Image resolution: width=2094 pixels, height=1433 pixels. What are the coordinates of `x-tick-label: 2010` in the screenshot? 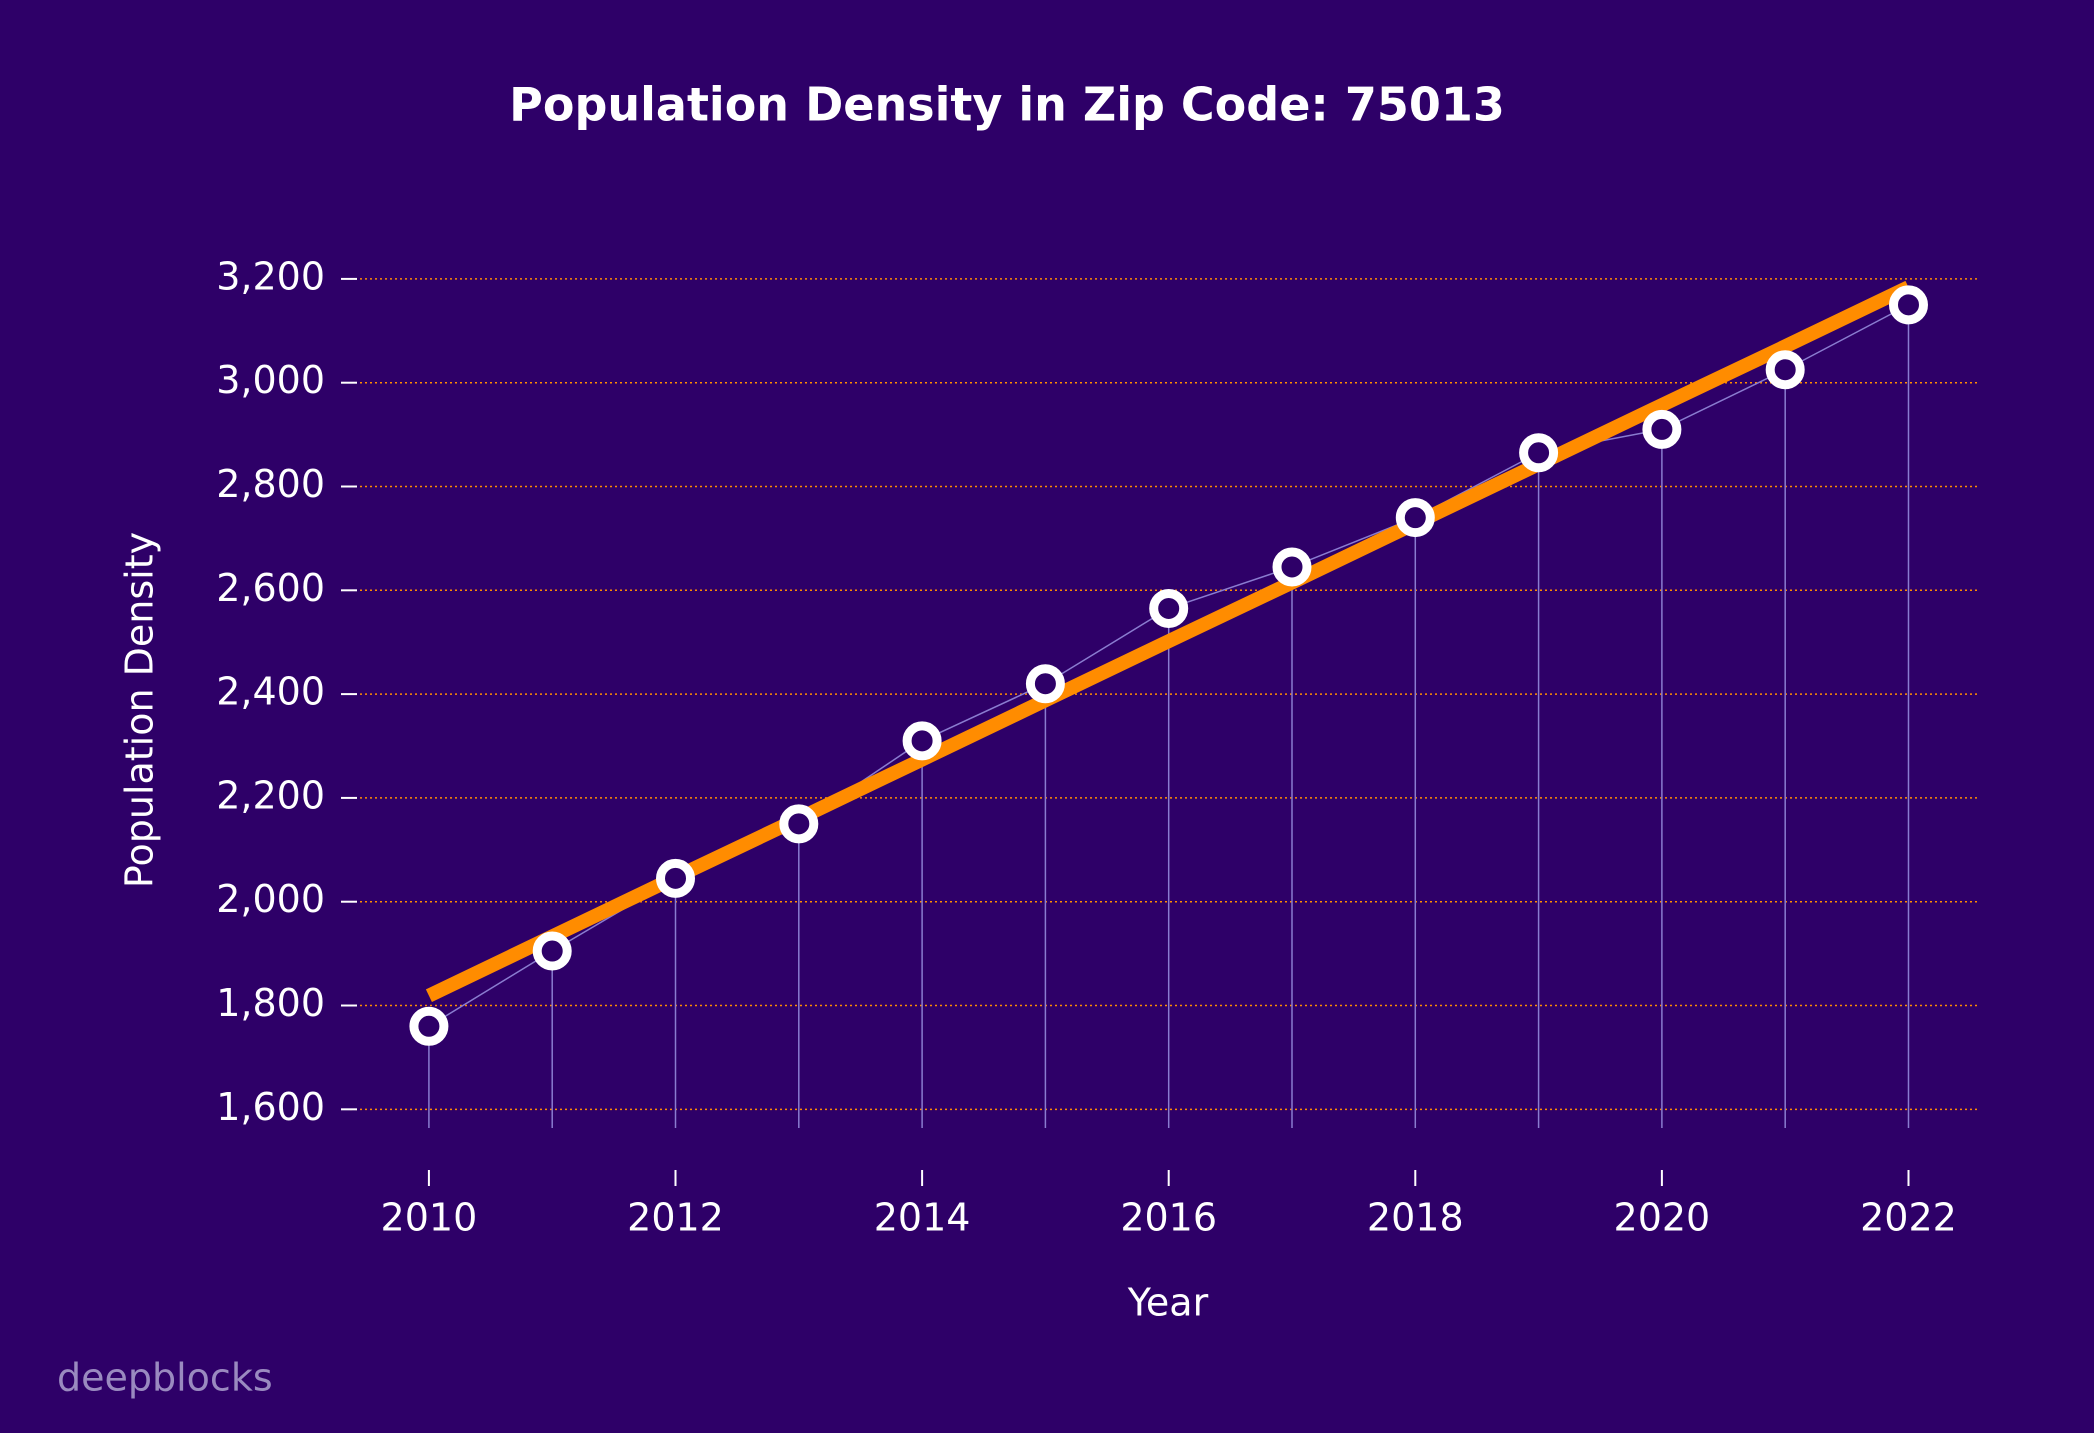 It's located at (429, 1218).